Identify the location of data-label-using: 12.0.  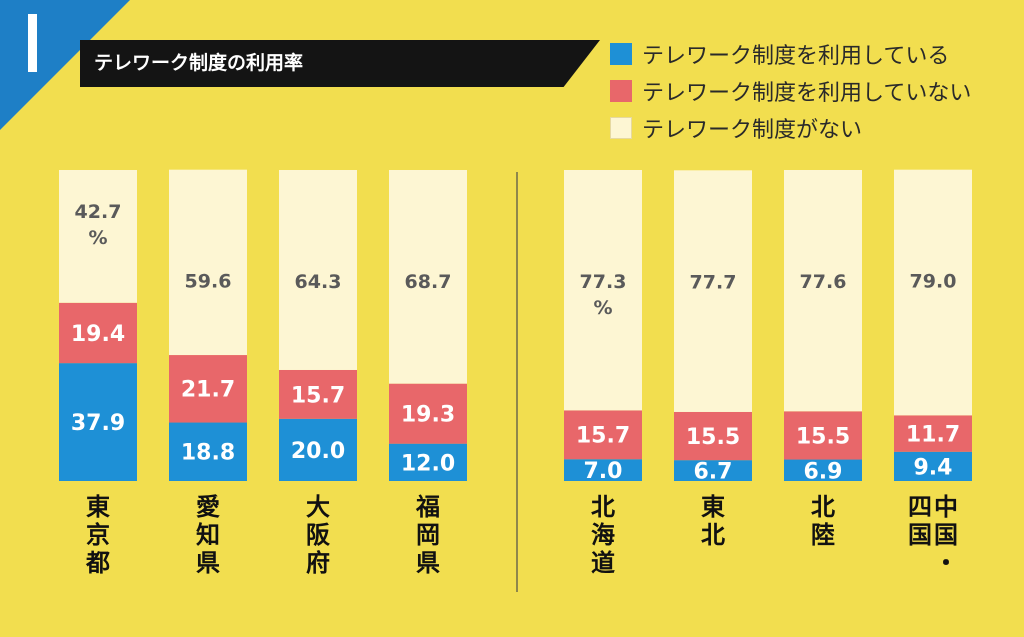
(428, 463).